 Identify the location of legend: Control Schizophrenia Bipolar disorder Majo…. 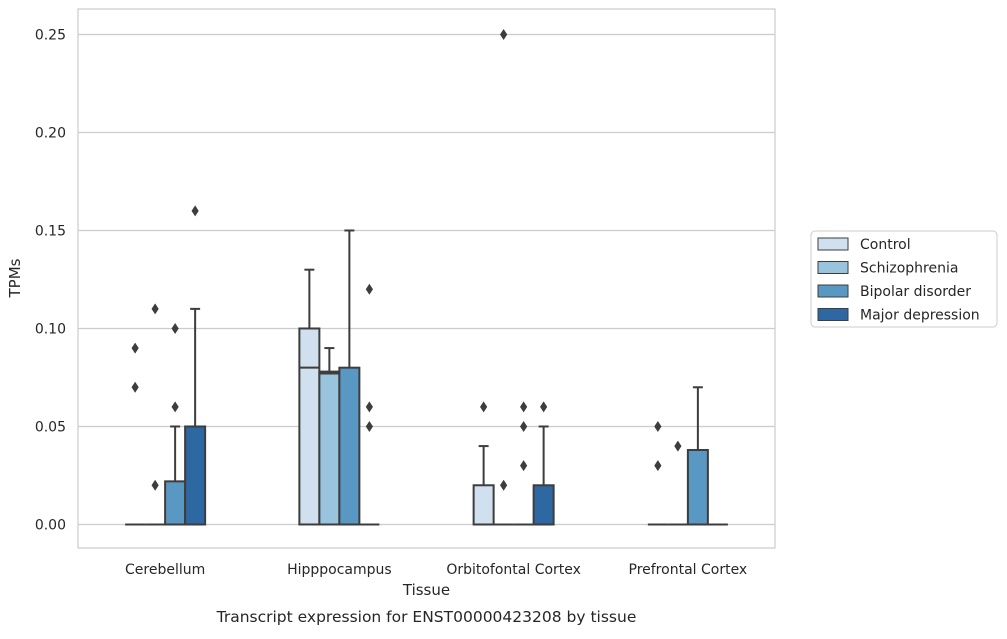
(904, 279).